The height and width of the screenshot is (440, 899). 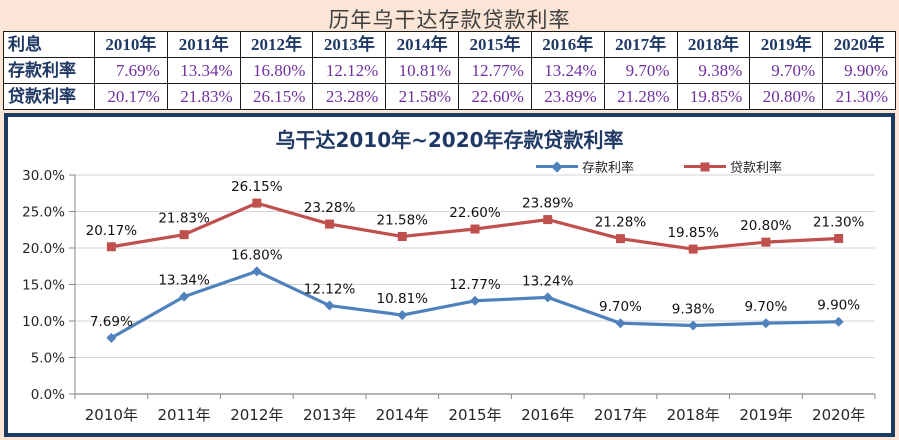 What do you see at coordinates (839, 223) in the screenshot?
I see `svg-text: 21.30%` at bounding box center [839, 223].